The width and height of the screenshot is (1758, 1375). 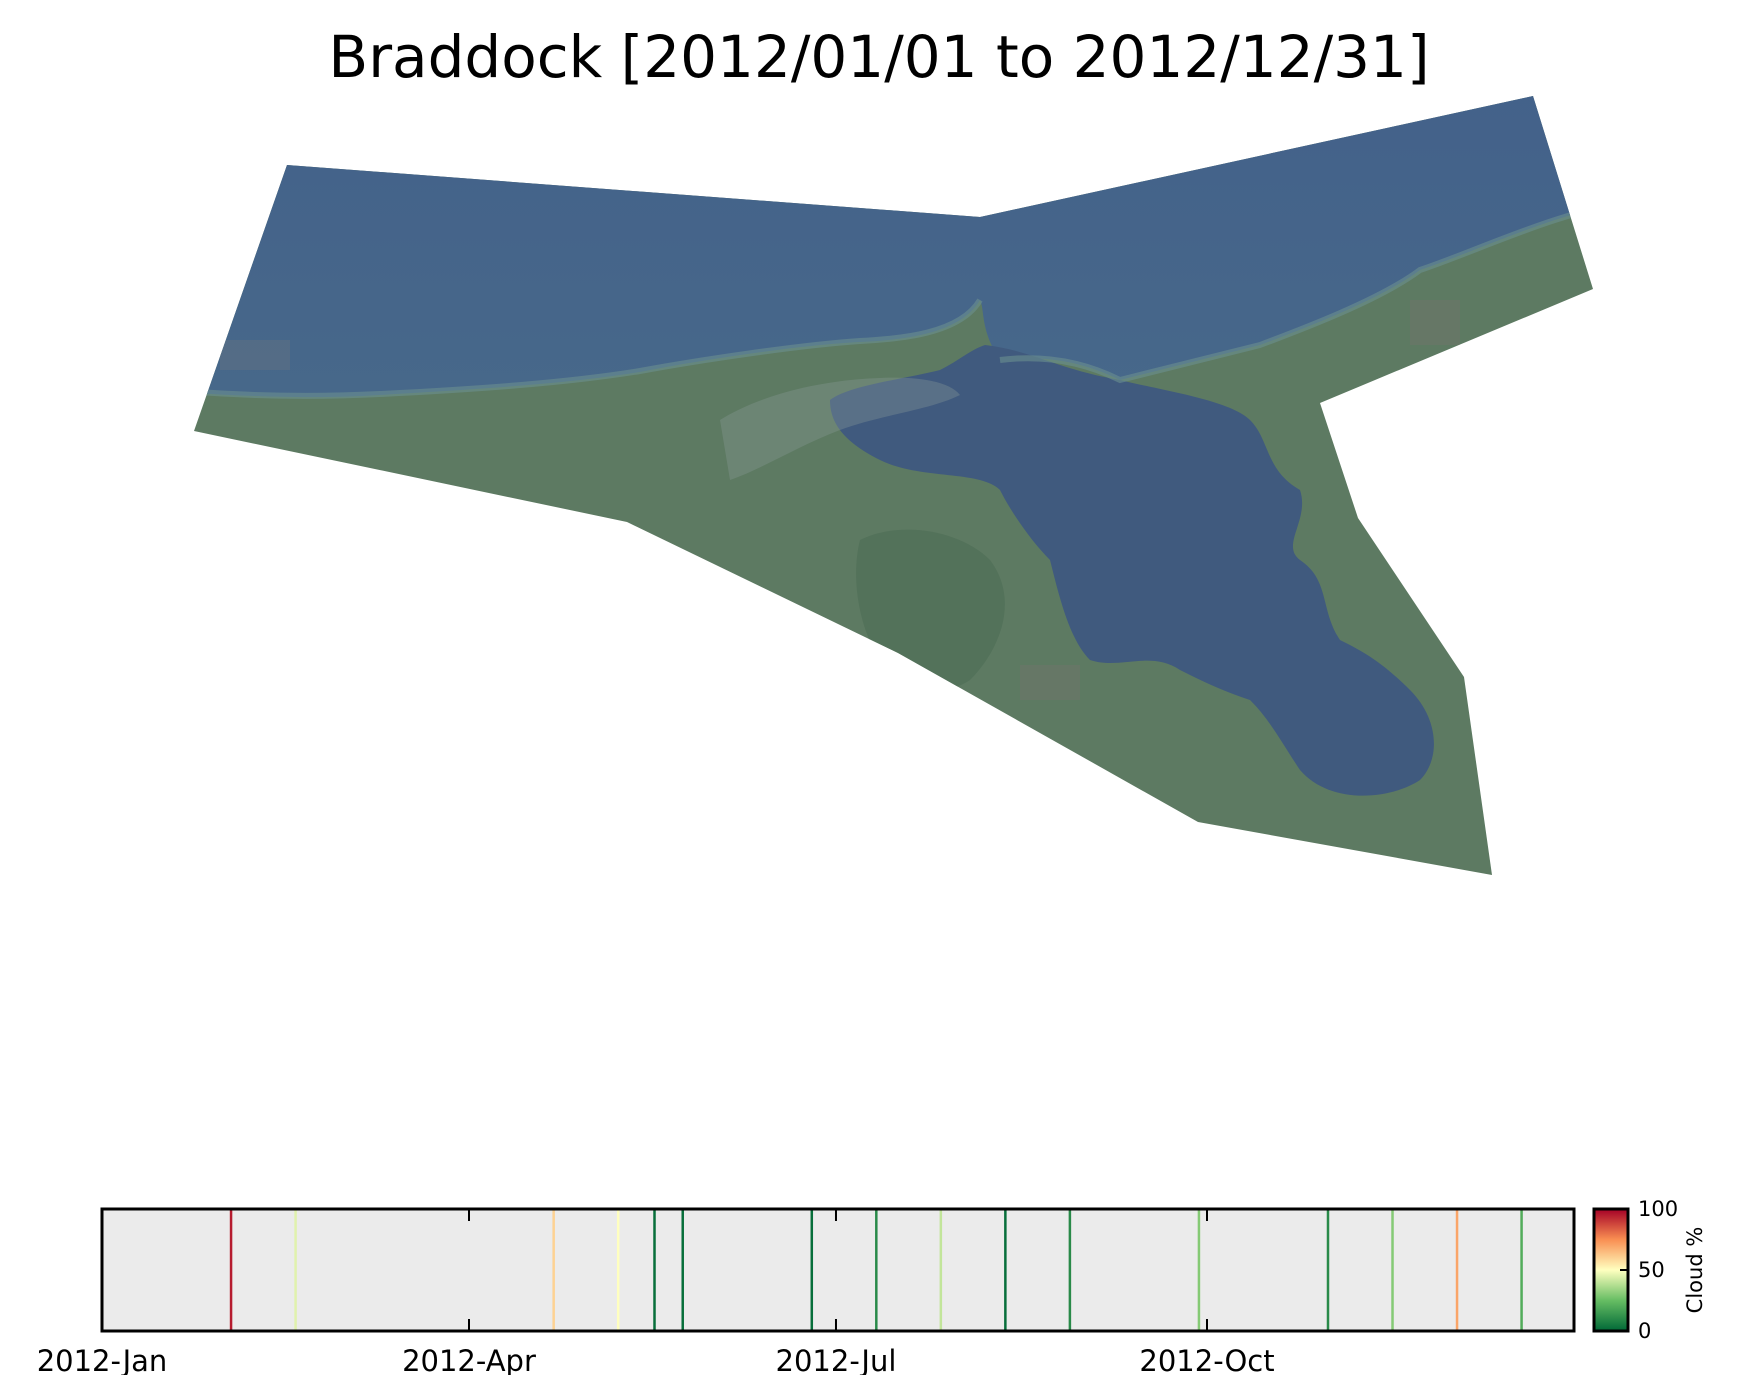 I want to click on town-area, so click(x=840, y=428).